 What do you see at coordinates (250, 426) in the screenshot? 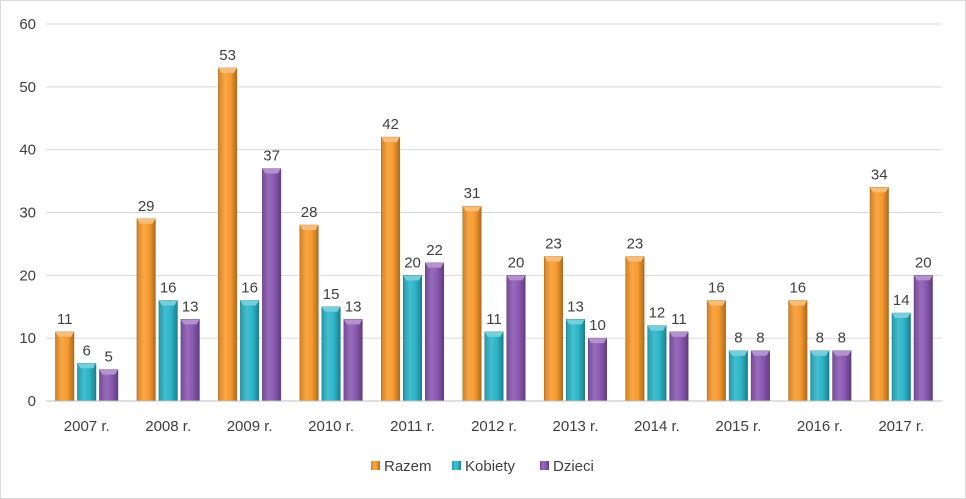
I see `x-tick-label: 2009 r.` at bounding box center [250, 426].